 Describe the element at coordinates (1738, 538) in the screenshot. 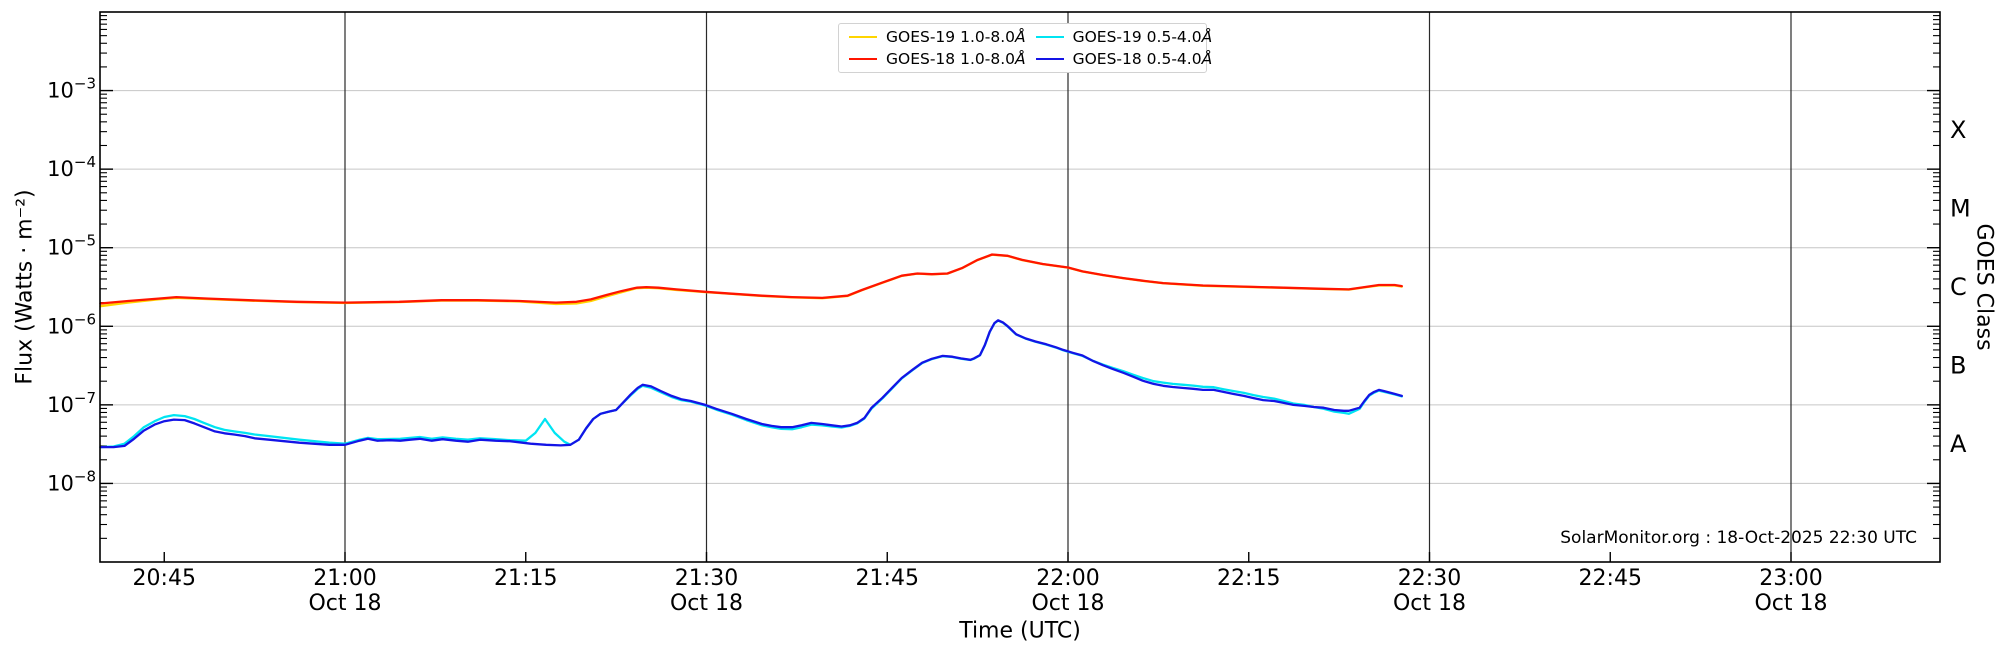

I see `watermark-text: SolarMonitor.org : 18-Oct-2025 22:30 UTC` at that location.